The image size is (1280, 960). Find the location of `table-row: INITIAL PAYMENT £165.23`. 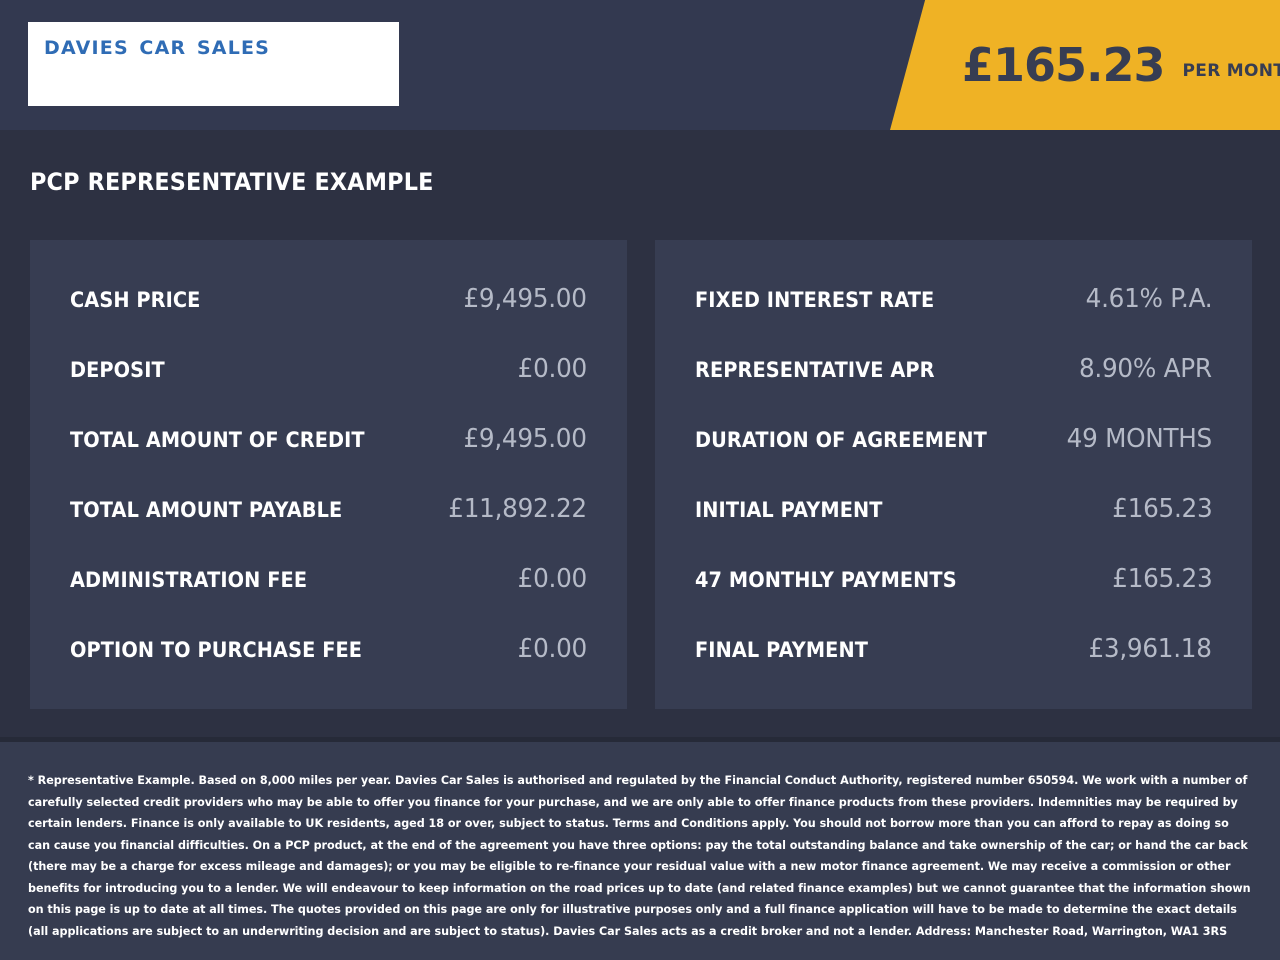

table-row: INITIAL PAYMENT £165.23 is located at coordinates (953, 529).